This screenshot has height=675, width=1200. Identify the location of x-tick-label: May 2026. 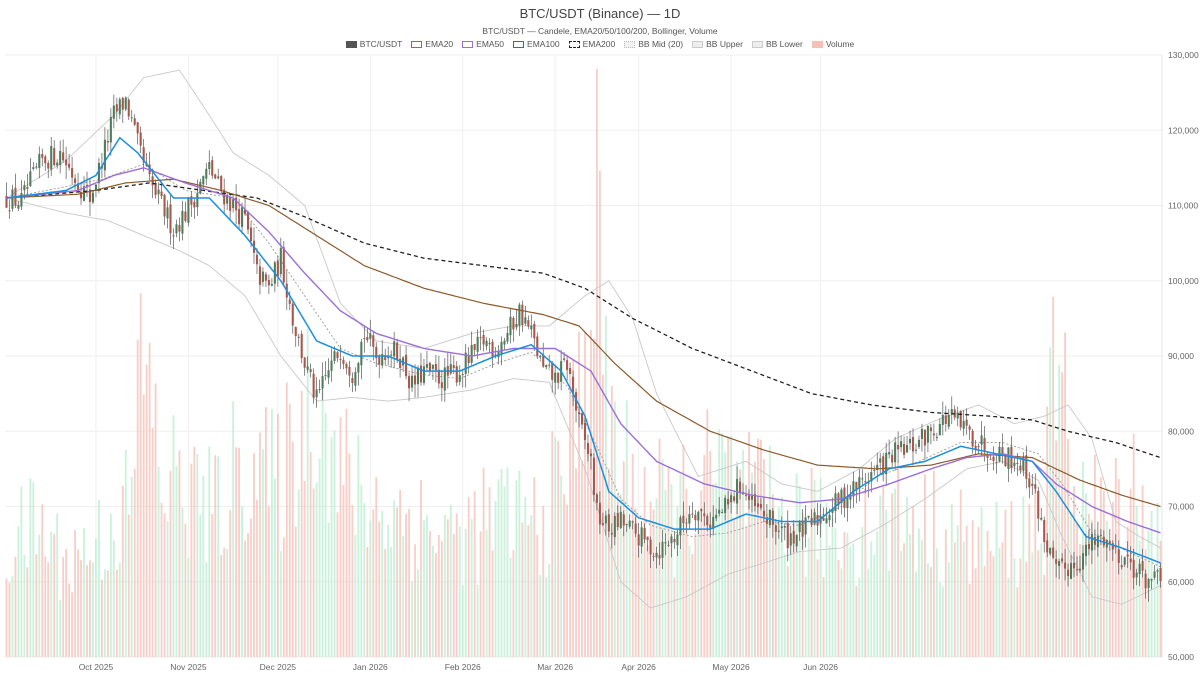
(731, 667).